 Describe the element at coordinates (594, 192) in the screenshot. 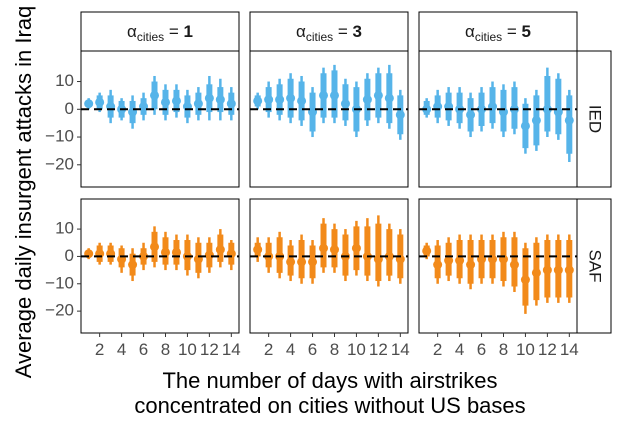

I see `row-strips: IED SAF` at that location.